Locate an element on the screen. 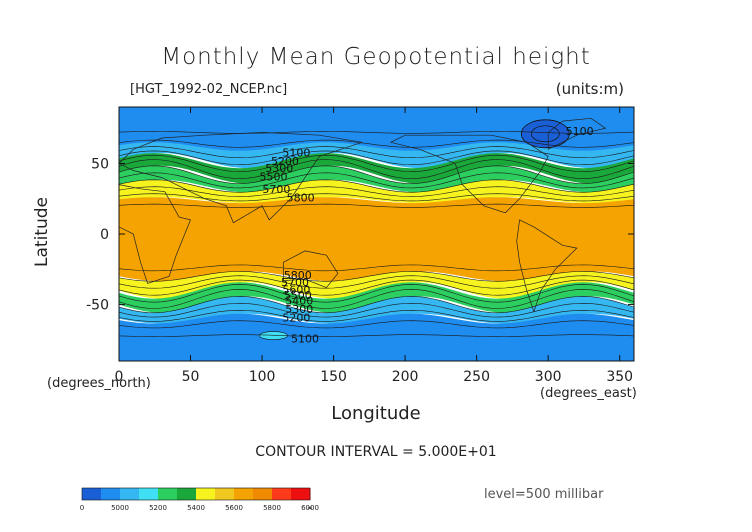 The width and height of the screenshot is (752, 532). x-axis-label: Longitude is located at coordinates (376, 413).